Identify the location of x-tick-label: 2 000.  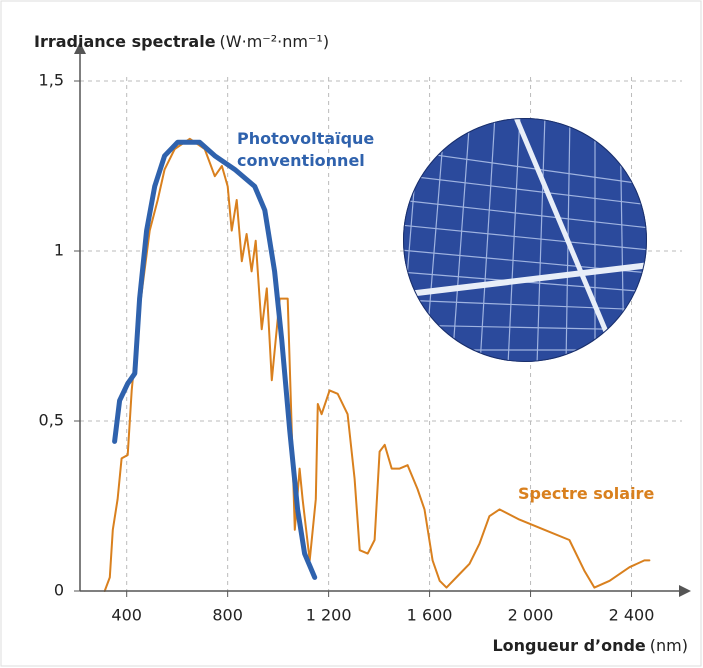
(531, 615).